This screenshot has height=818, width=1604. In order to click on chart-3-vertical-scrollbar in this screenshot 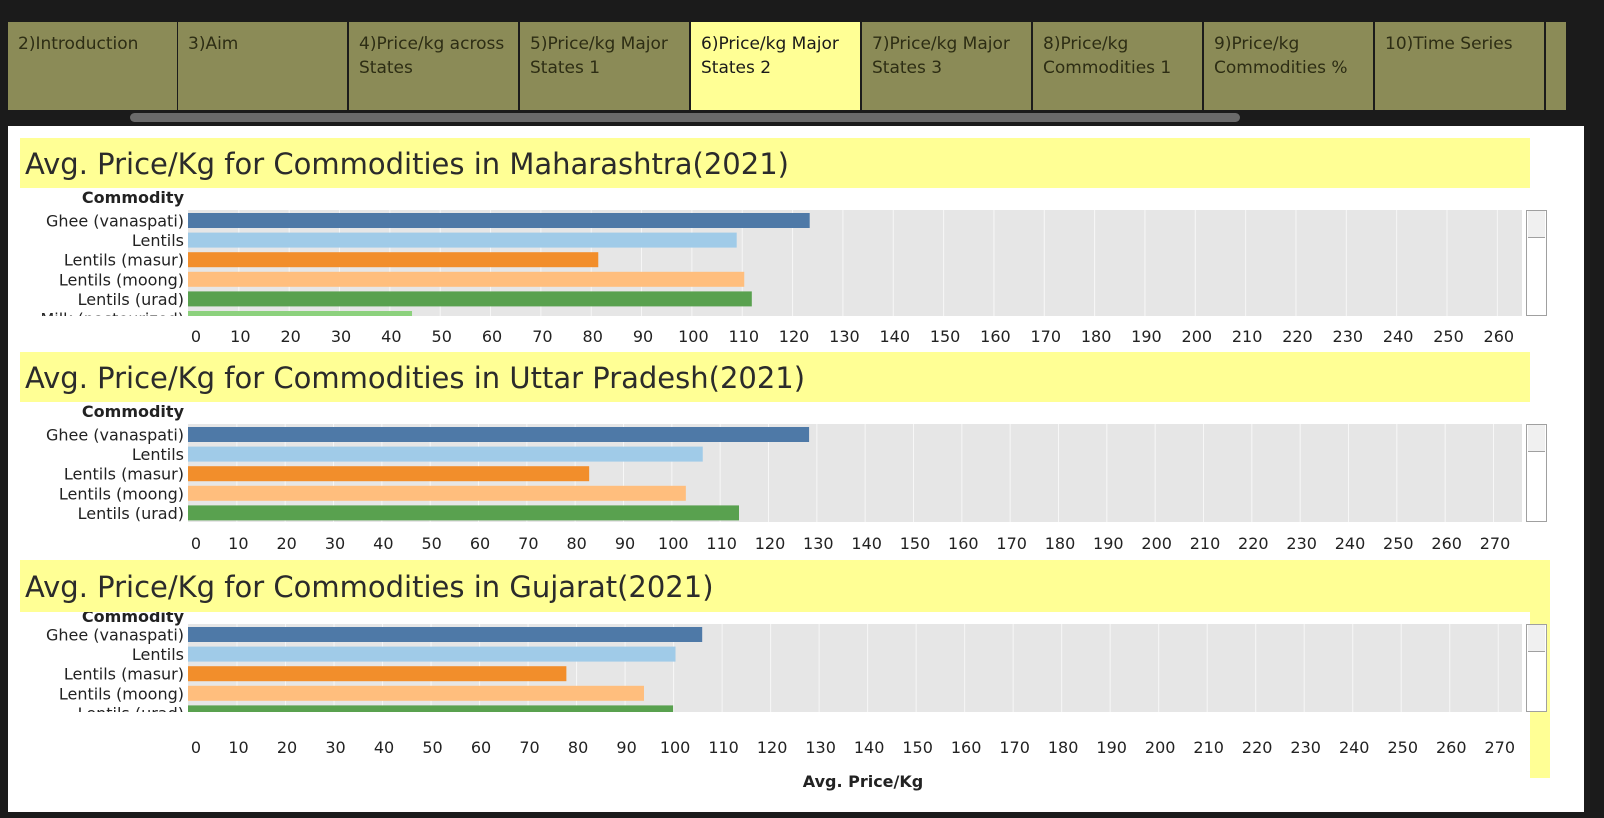, I will do `click(1536, 668)`.